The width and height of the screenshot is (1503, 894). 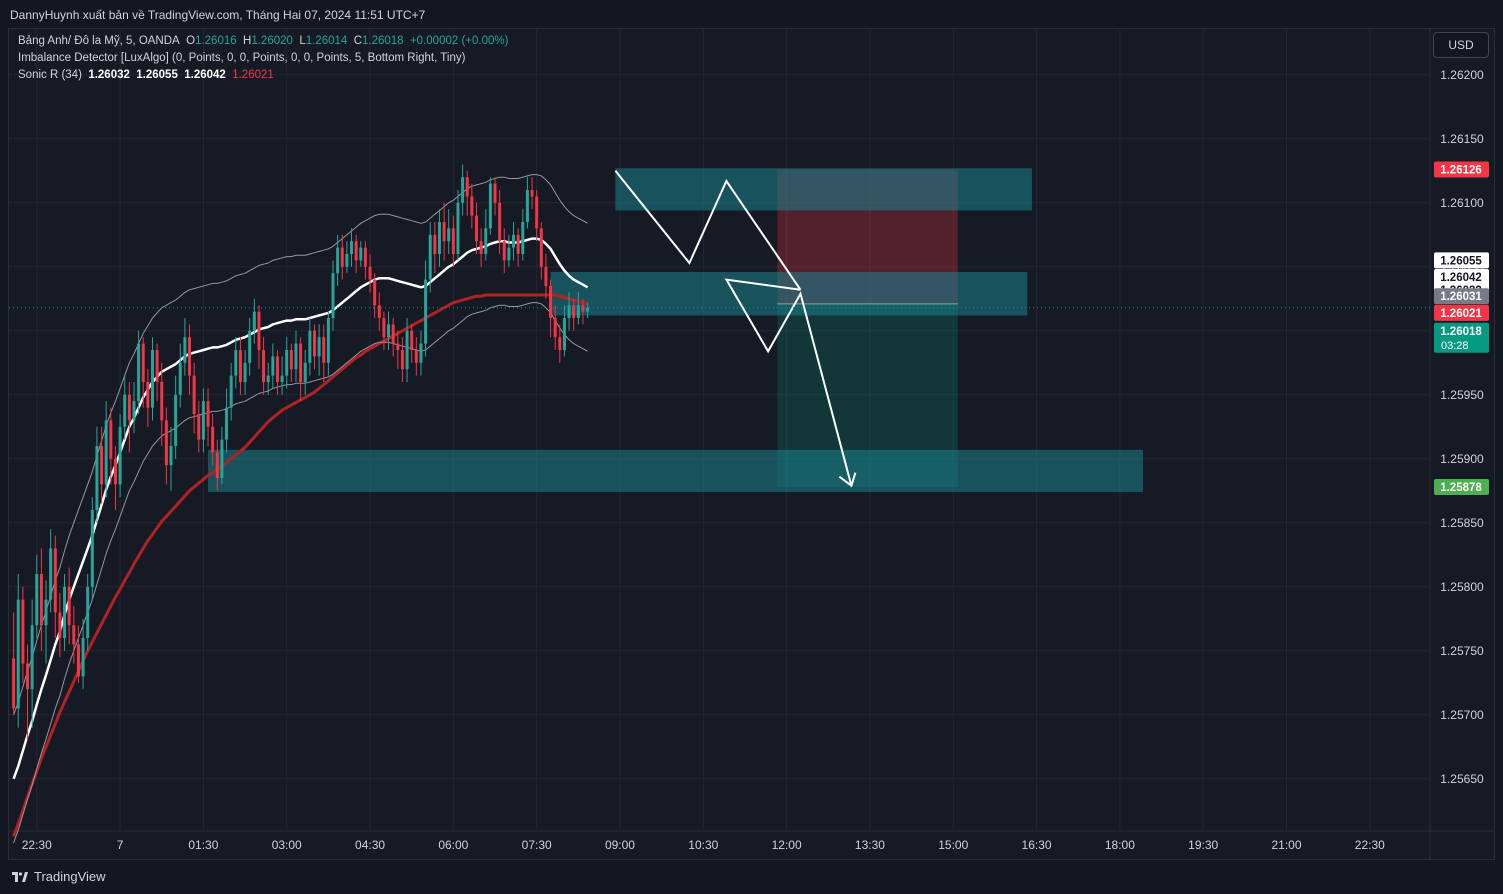 What do you see at coordinates (676, 471) in the screenshot?
I see `zone-bottom` at bounding box center [676, 471].